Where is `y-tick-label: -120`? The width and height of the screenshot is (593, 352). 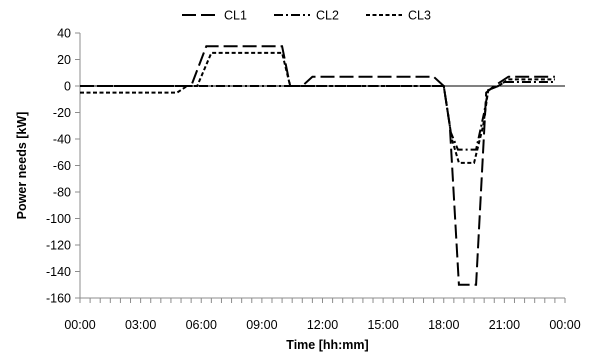 y-tick-label: -120 is located at coordinates (58, 246).